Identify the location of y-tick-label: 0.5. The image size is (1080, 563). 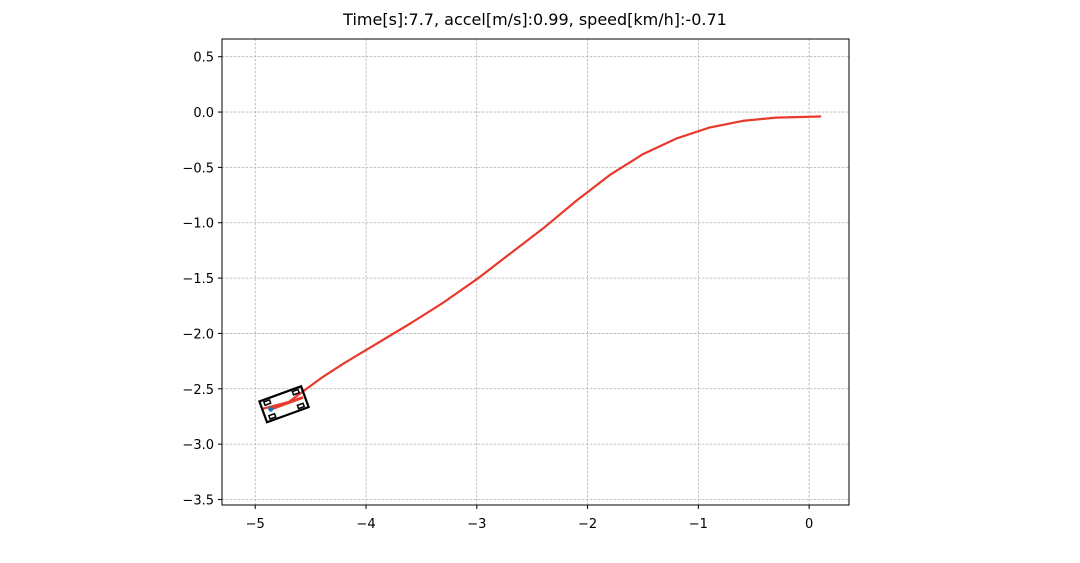
(203, 58).